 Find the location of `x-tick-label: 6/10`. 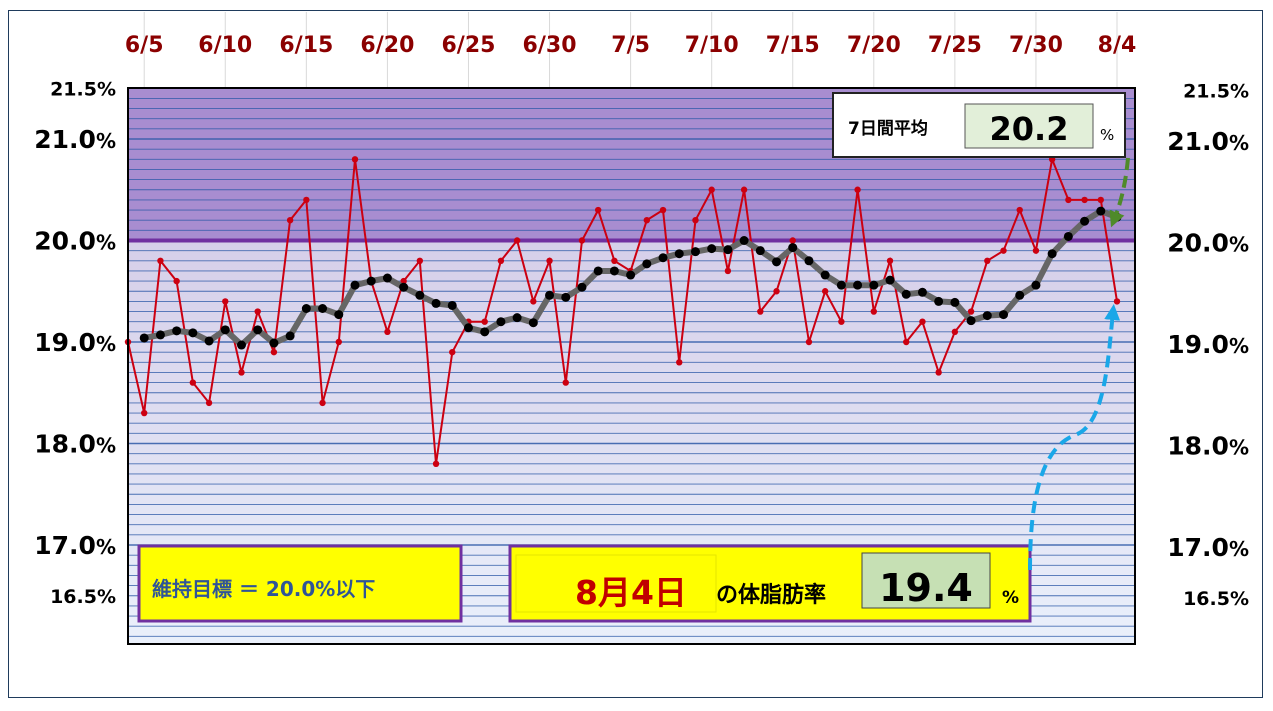

x-tick-label: 6/10 is located at coordinates (225, 45).